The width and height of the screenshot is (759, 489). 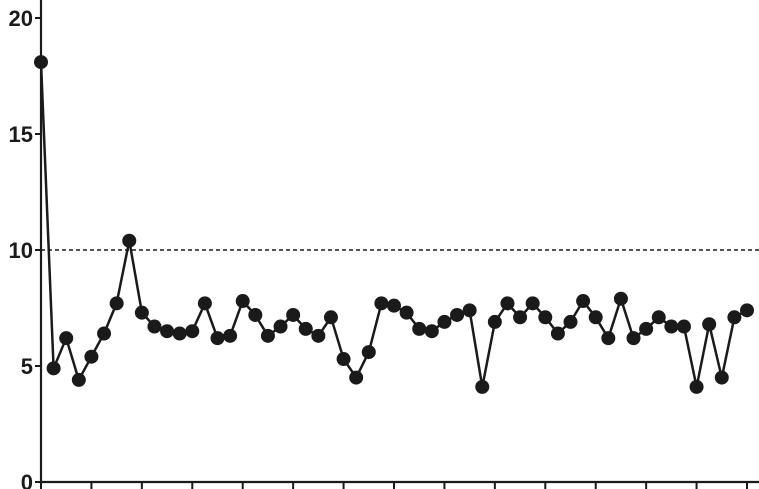 What do you see at coordinates (21, 134) in the screenshot?
I see `y-tick-label: 15` at bounding box center [21, 134].